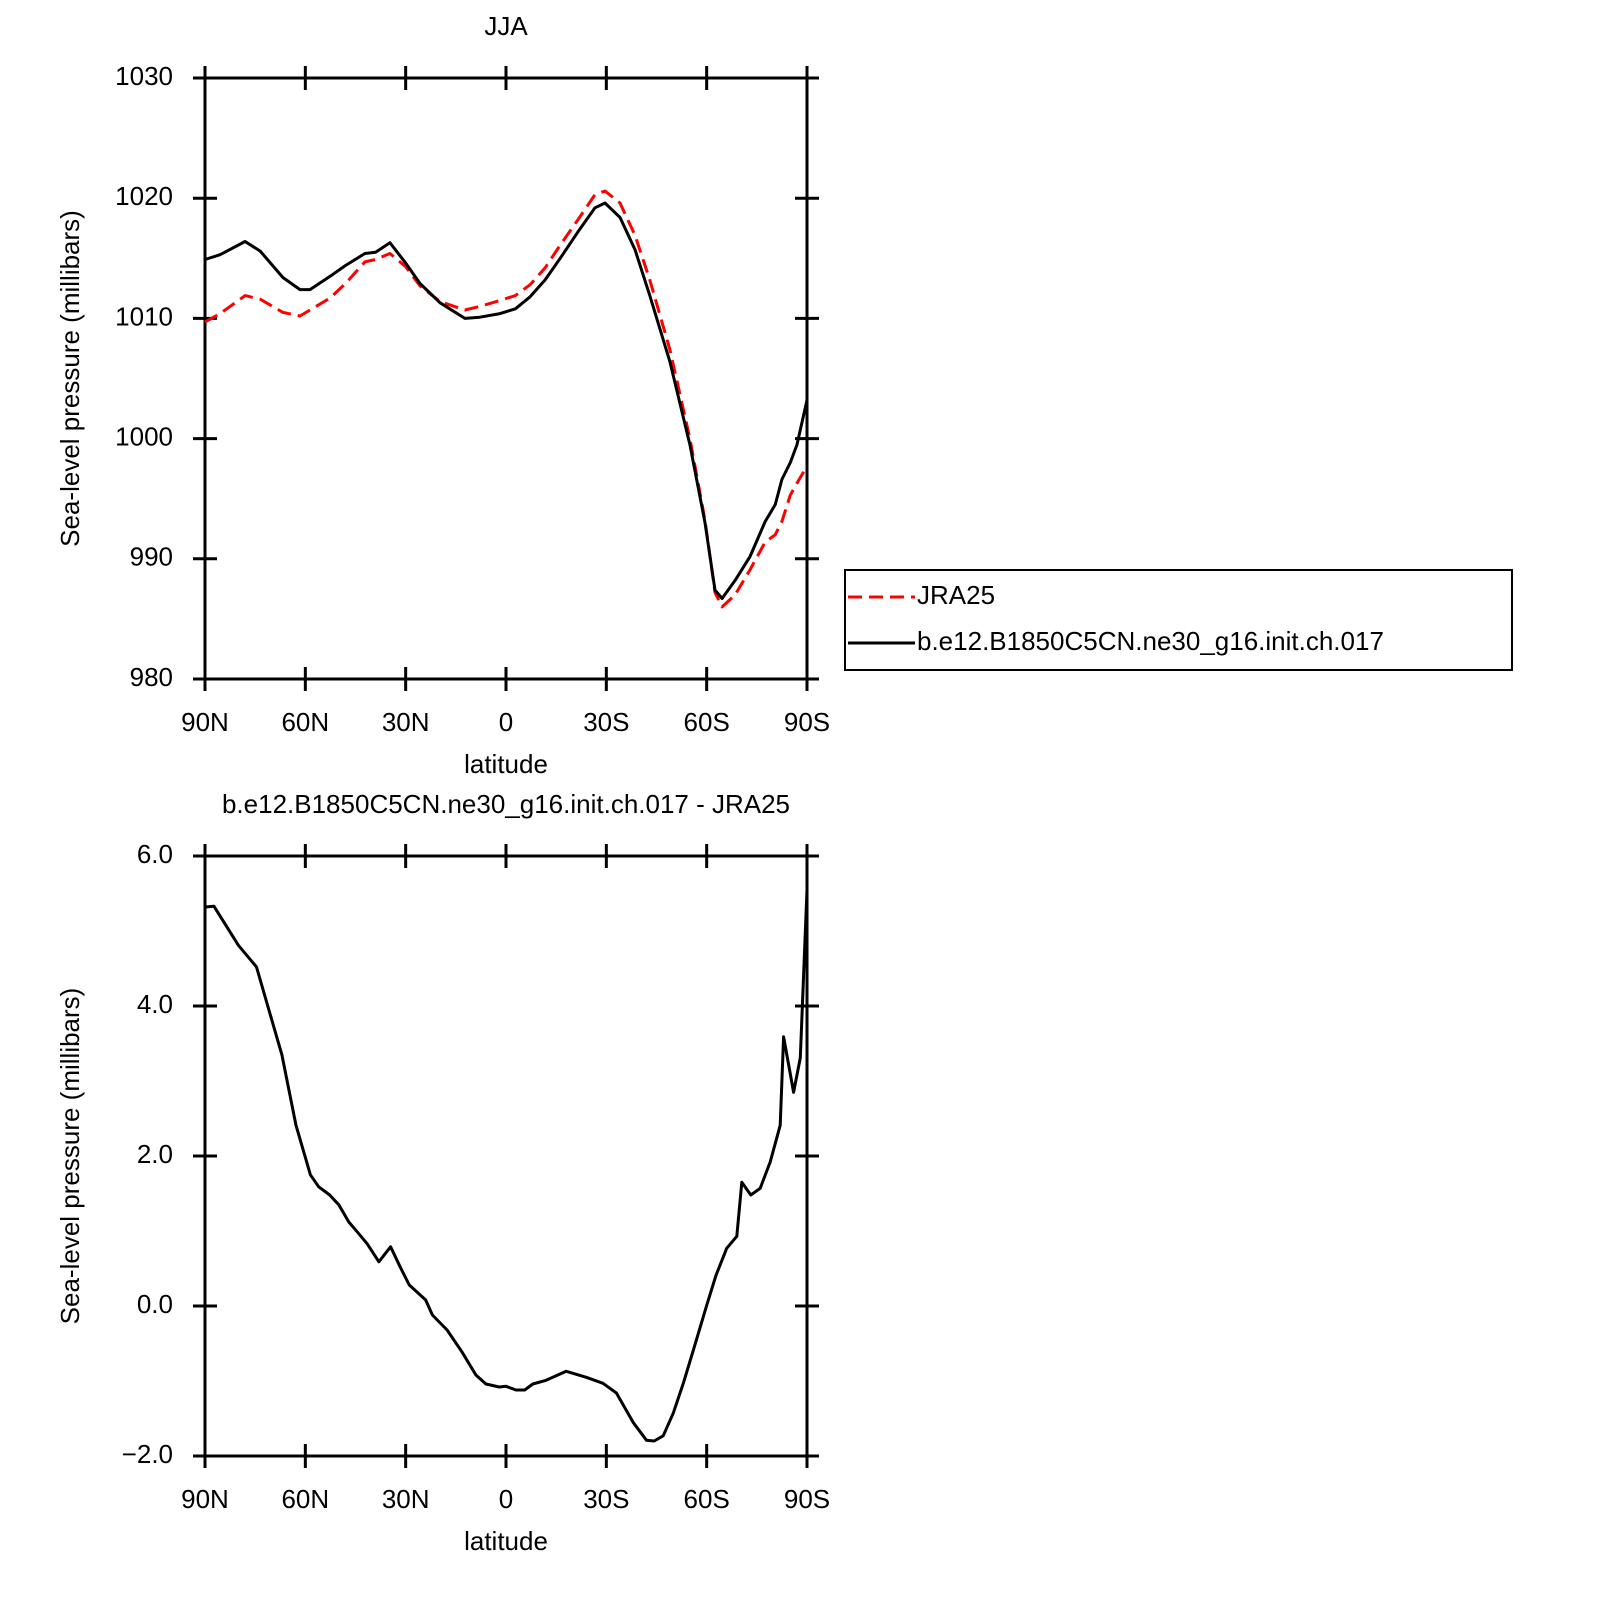 This screenshot has height=1608, width=1605. What do you see at coordinates (506, 26) in the screenshot?
I see `chart-title: JJA` at bounding box center [506, 26].